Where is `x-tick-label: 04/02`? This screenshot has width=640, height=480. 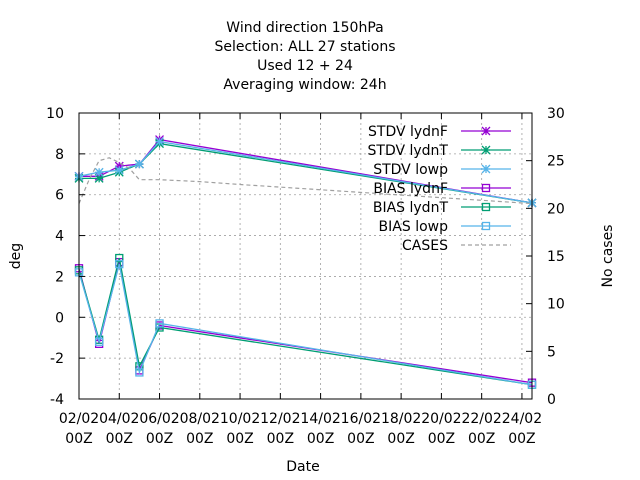
x-tick-label: 04/02 is located at coordinates (119, 419).